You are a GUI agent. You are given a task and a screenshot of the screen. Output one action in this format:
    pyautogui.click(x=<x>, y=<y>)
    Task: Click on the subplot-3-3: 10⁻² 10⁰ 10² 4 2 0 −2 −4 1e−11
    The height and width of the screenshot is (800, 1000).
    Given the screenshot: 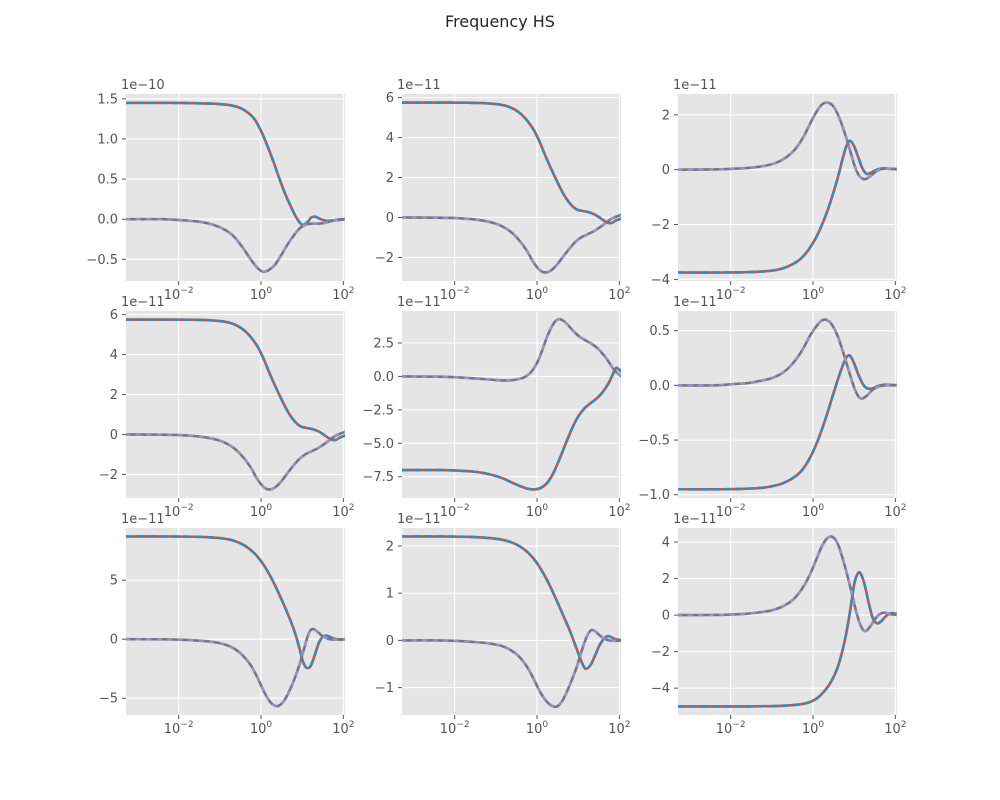 What is the action you would take?
    pyautogui.click(x=779, y=624)
    